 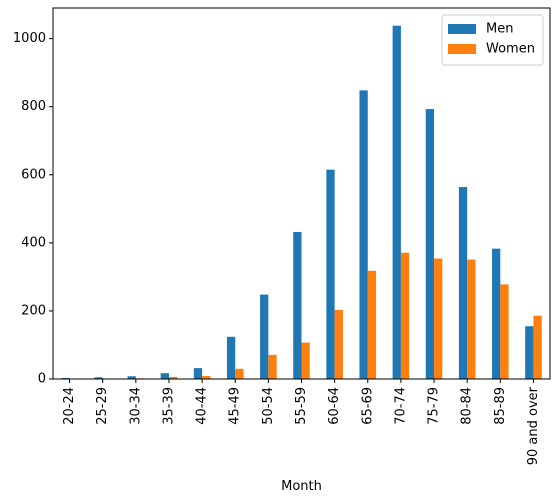 What do you see at coordinates (499, 29) in the screenshot?
I see `legend-label-men: Men` at bounding box center [499, 29].